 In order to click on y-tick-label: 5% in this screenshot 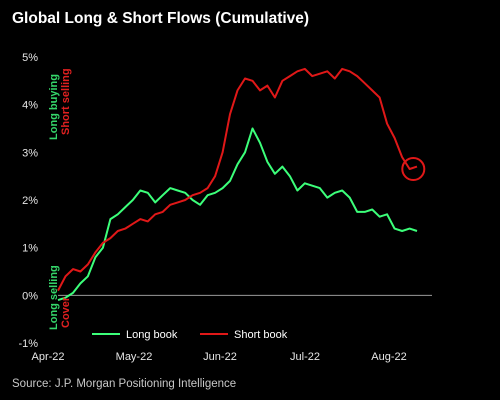, I will do `click(30, 58)`.